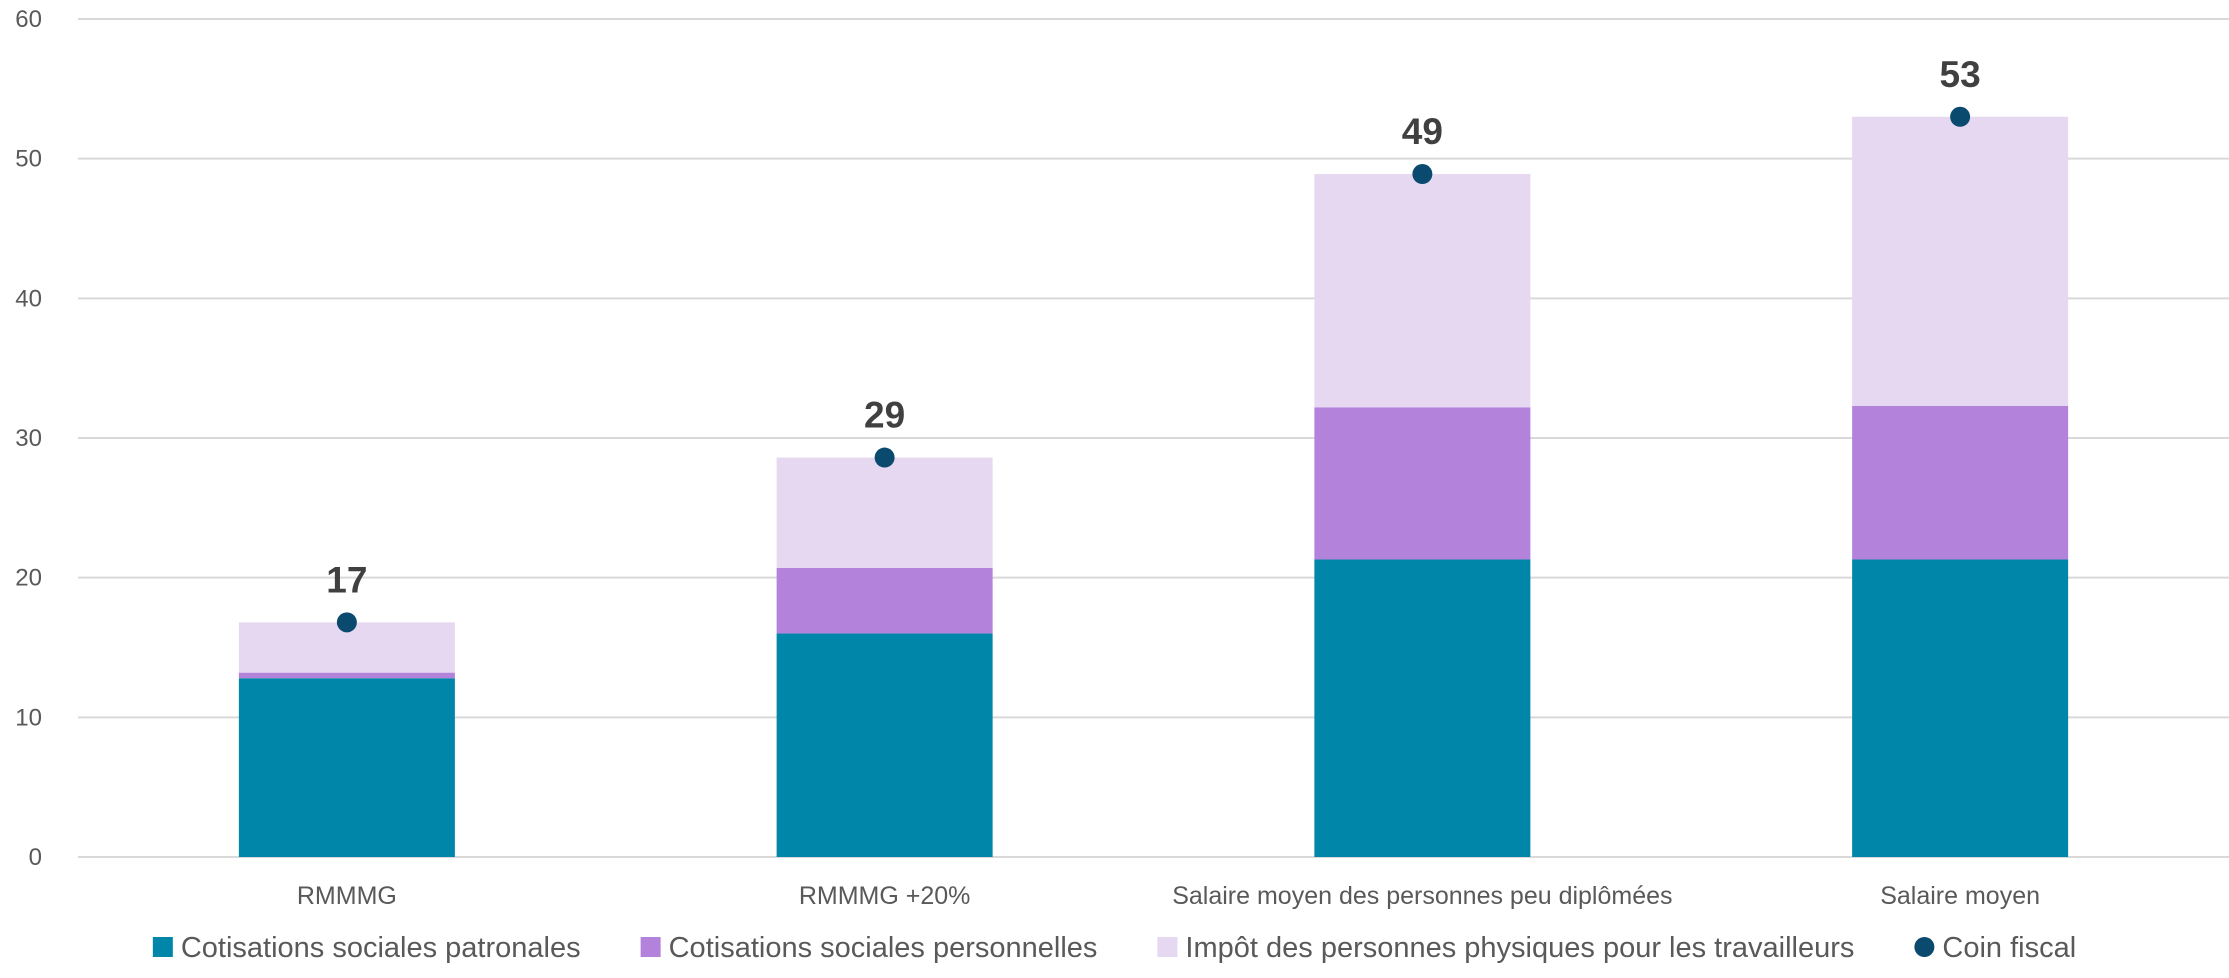  Describe the element at coordinates (28, 159) in the screenshot. I see `y-tick-label: 50` at that location.